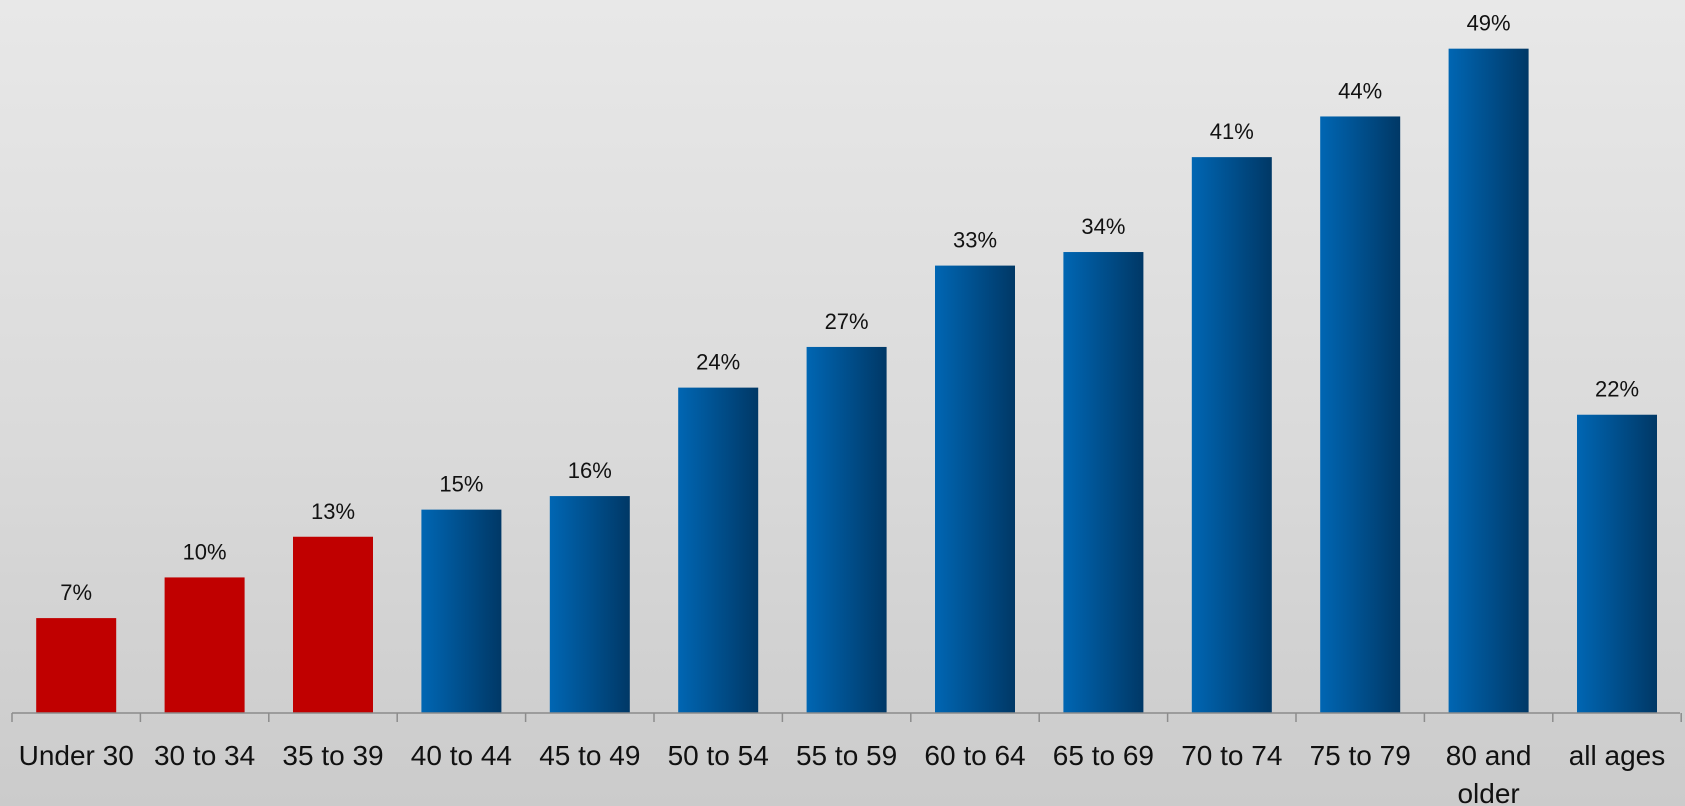 The image size is (1685, 806). Describe the element at coordinates (718, 362) in the screenshot. I see `bar-value-label: 24%` at that location.